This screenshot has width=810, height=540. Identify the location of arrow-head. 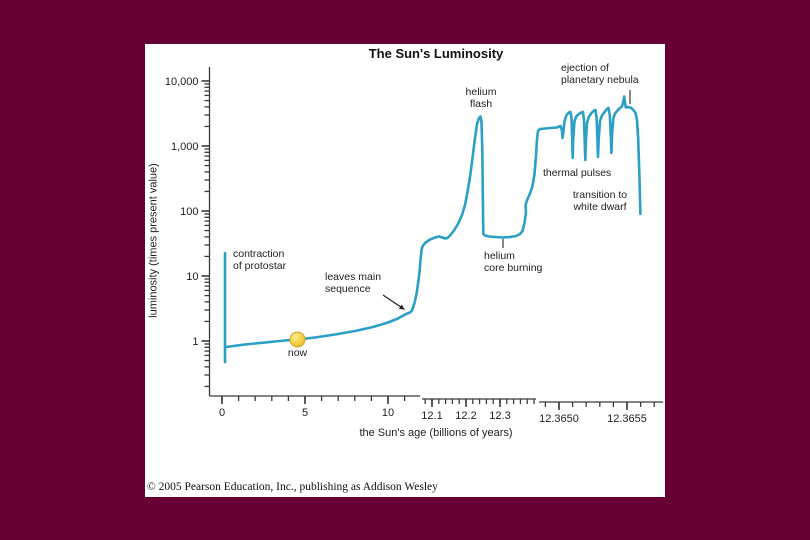
(401, 307).